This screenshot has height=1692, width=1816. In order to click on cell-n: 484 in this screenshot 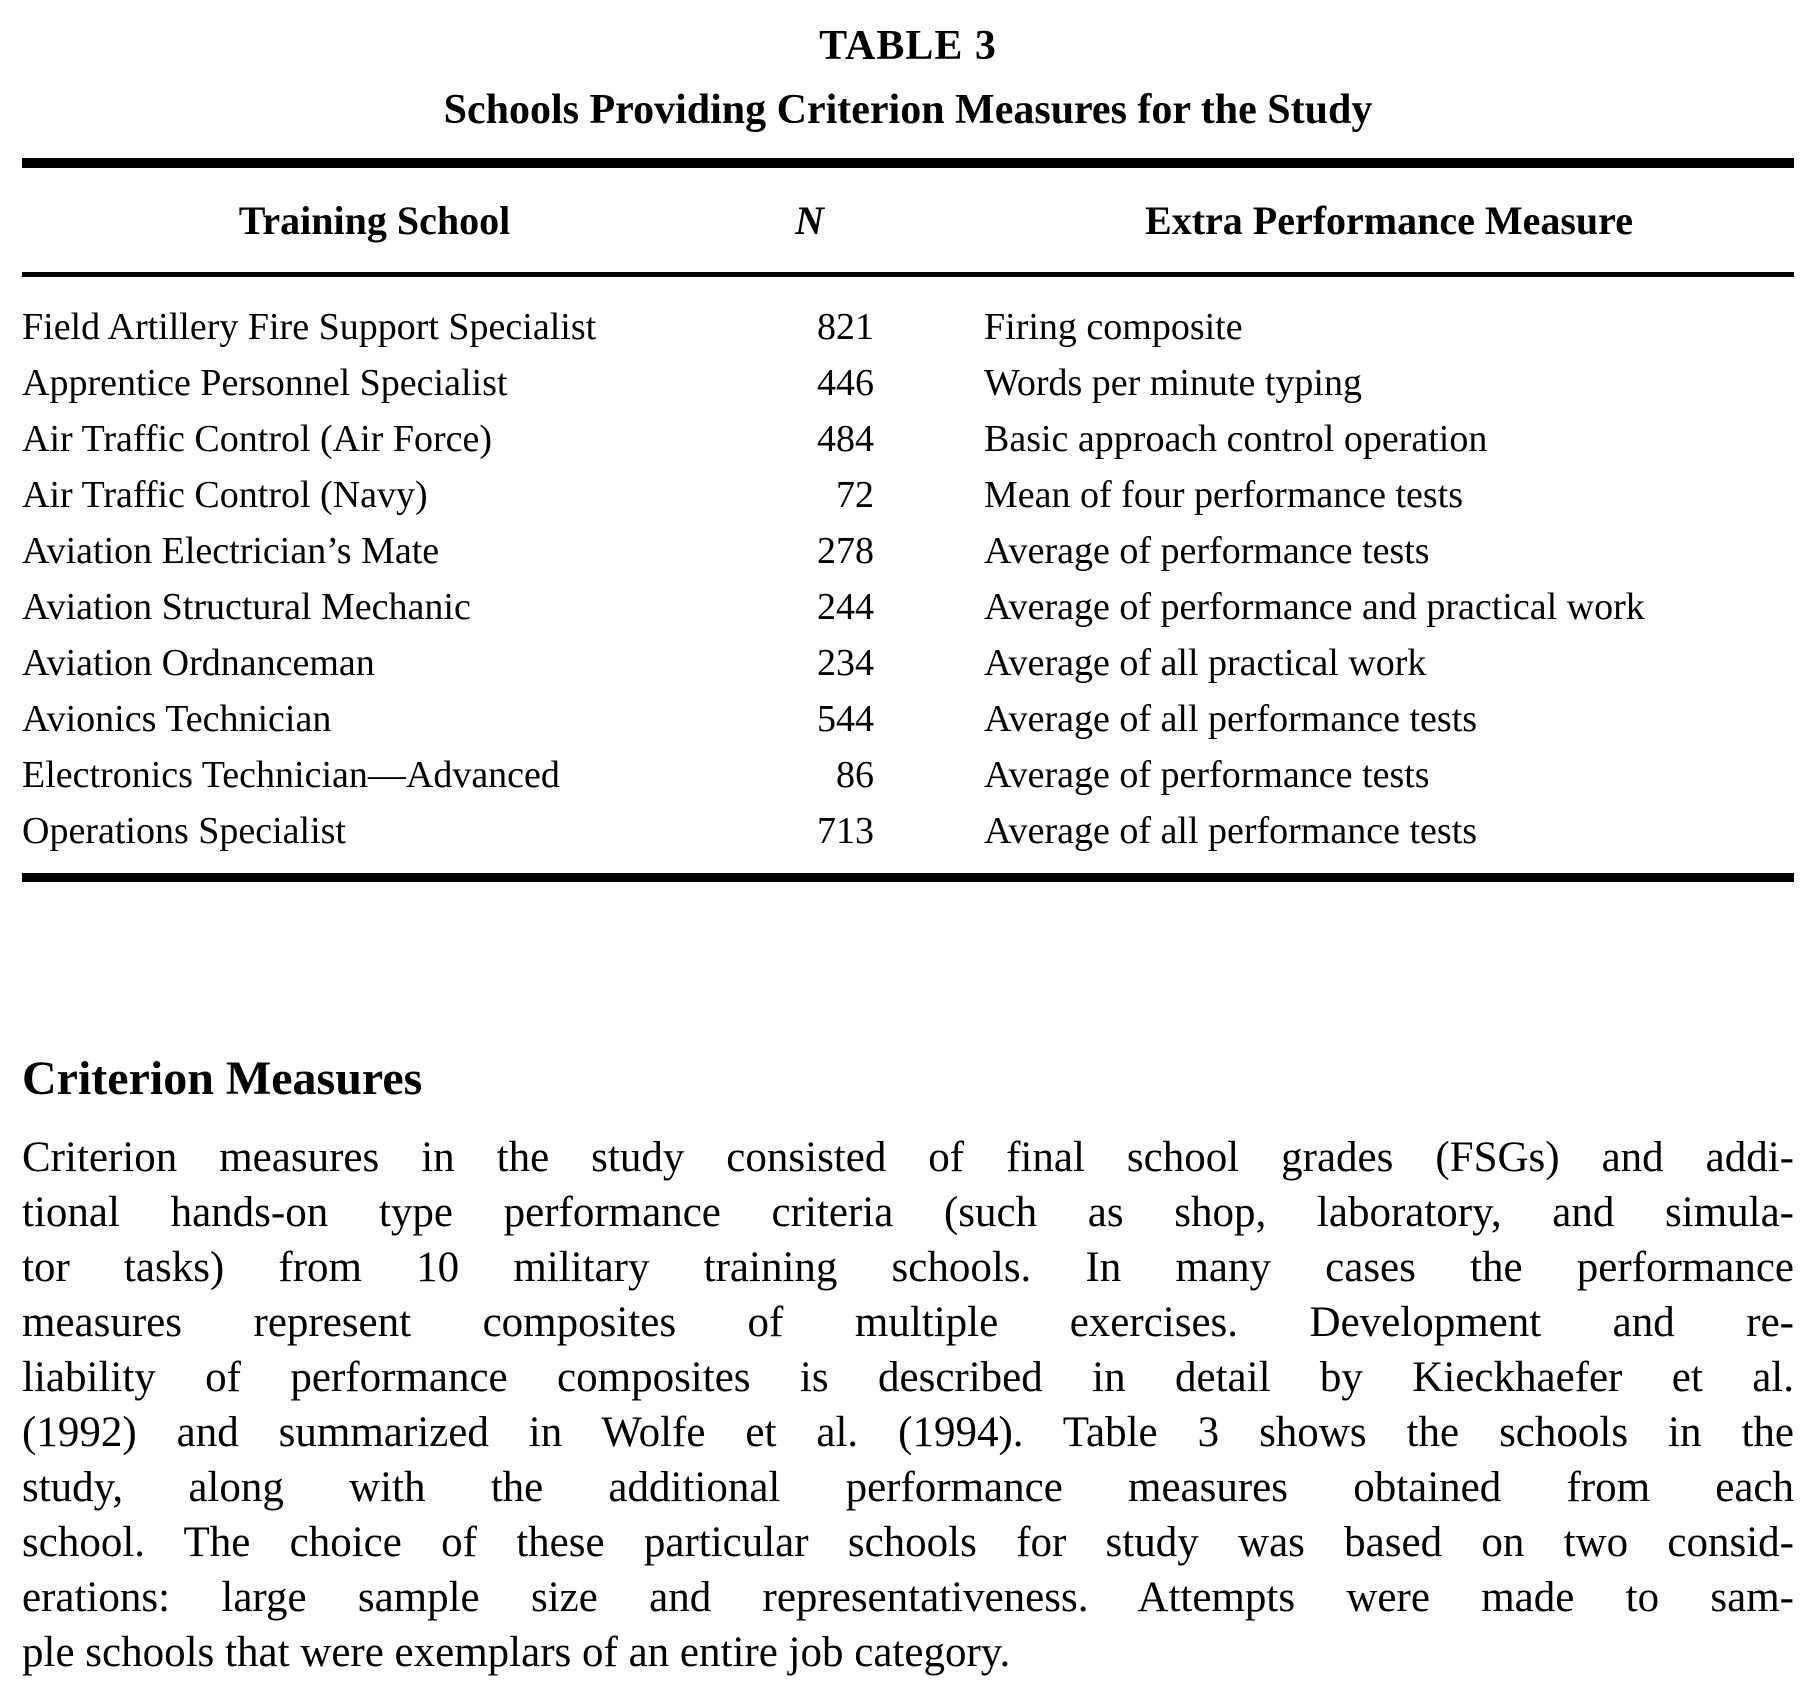, I will do `click(845, 439)`.